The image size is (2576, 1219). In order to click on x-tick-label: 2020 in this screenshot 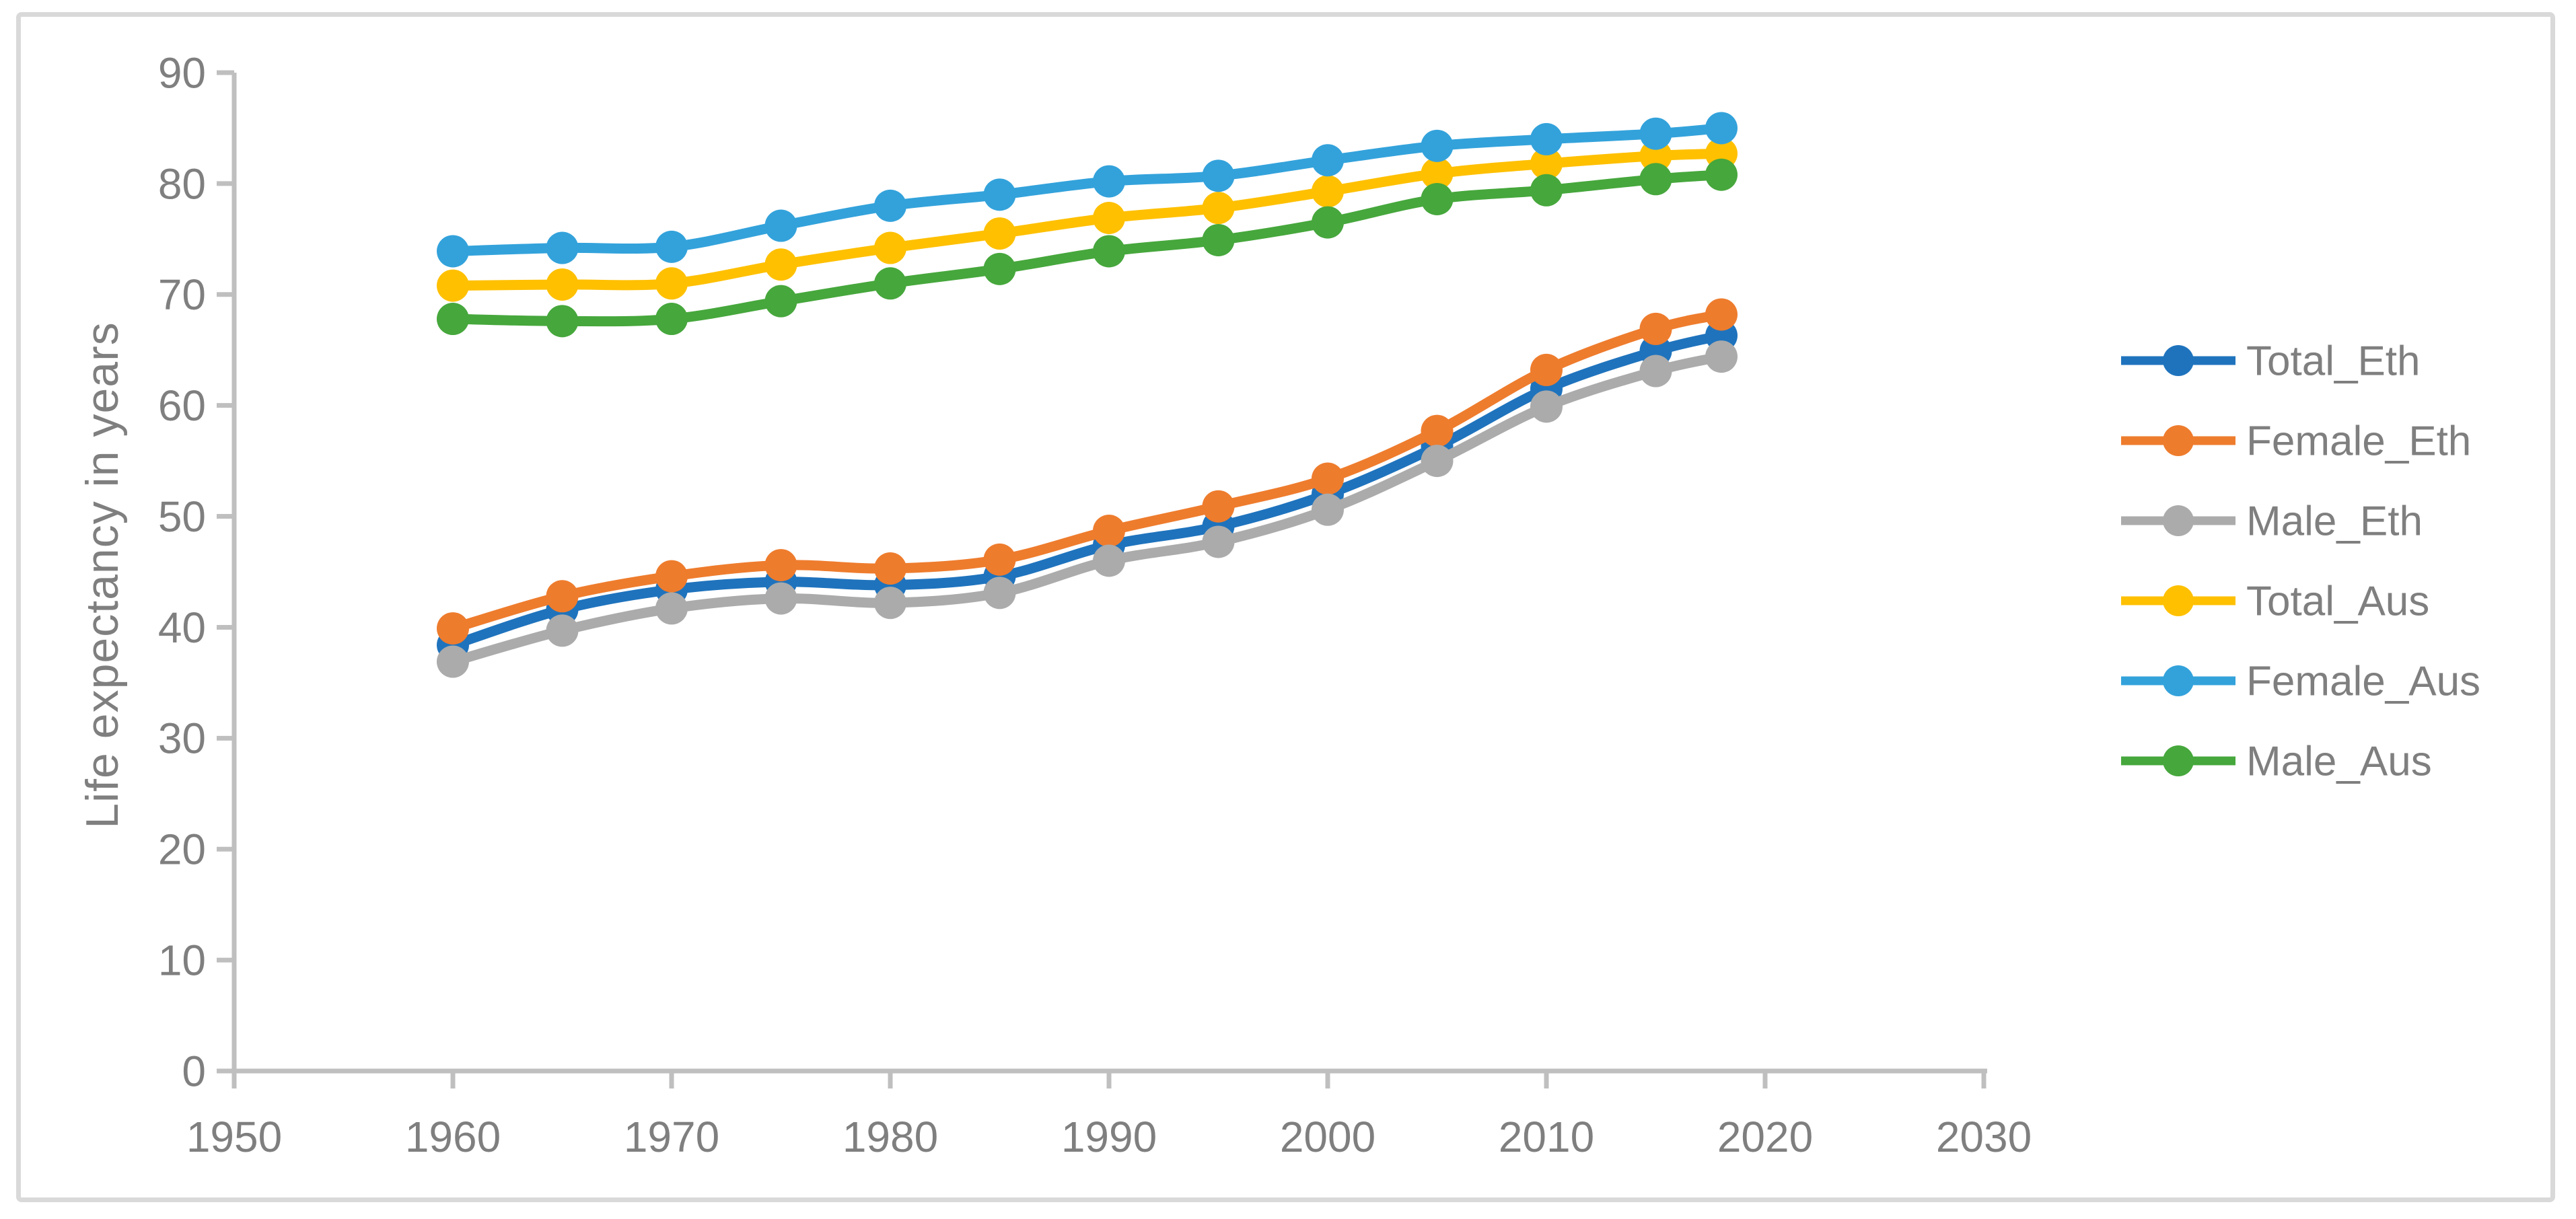, I will do `click(1765, 1137)`.